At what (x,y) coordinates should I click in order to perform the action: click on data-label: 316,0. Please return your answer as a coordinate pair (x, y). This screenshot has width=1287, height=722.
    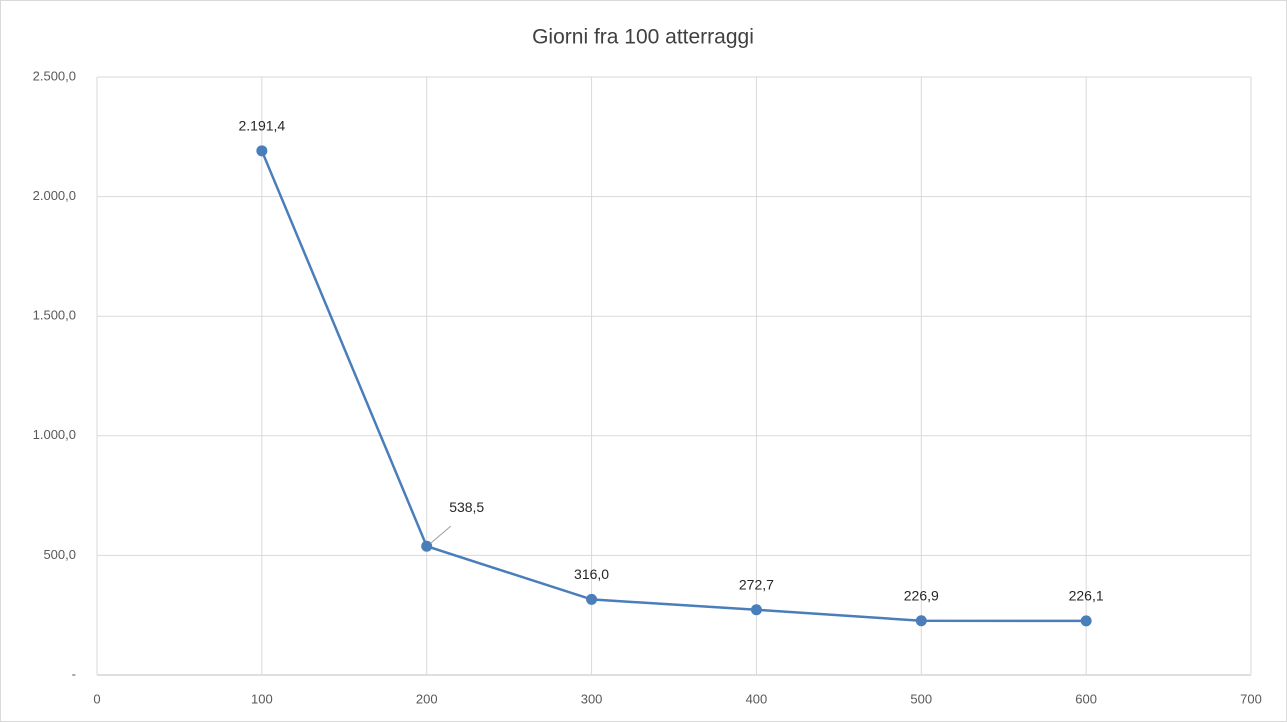
    Looking at the image, I should click on (591, 574).